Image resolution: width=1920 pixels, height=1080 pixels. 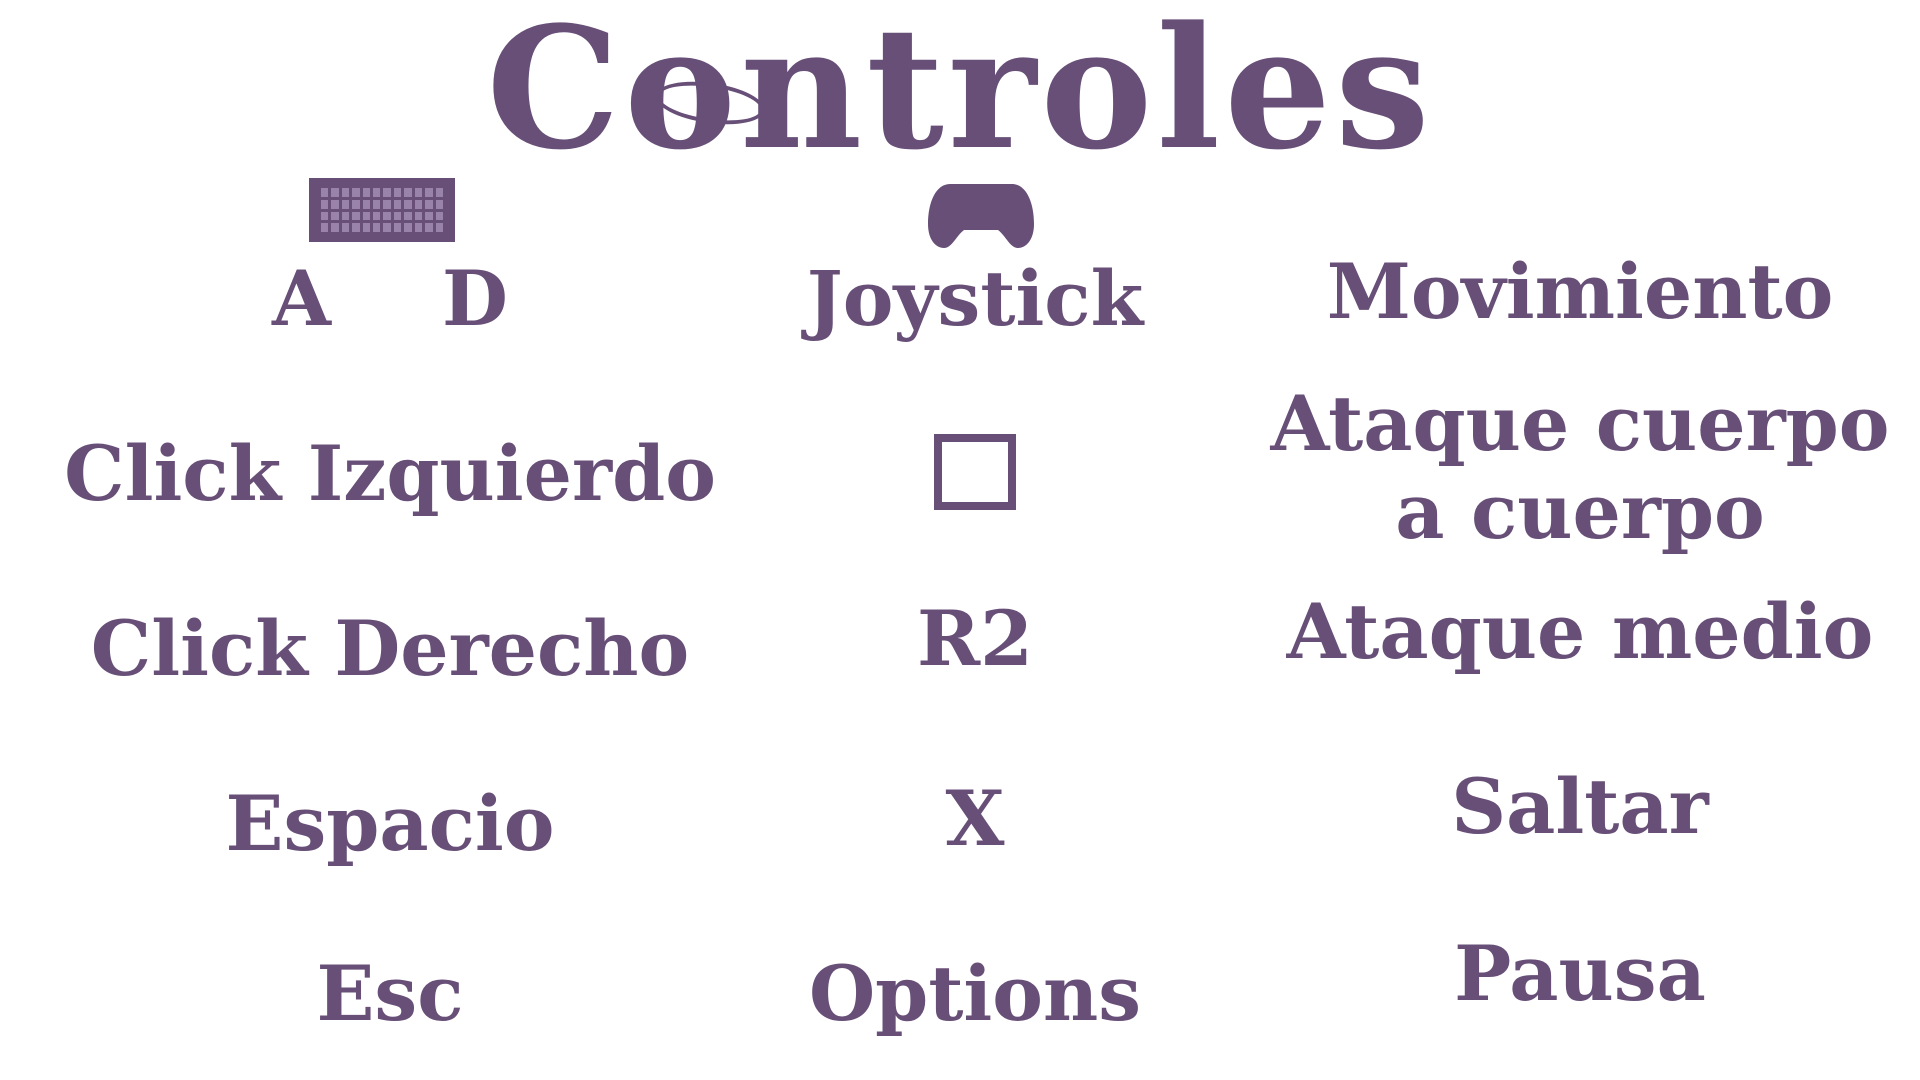 I want to click on jump-keyboard-label: Espacio, so click(x=390, y=823).